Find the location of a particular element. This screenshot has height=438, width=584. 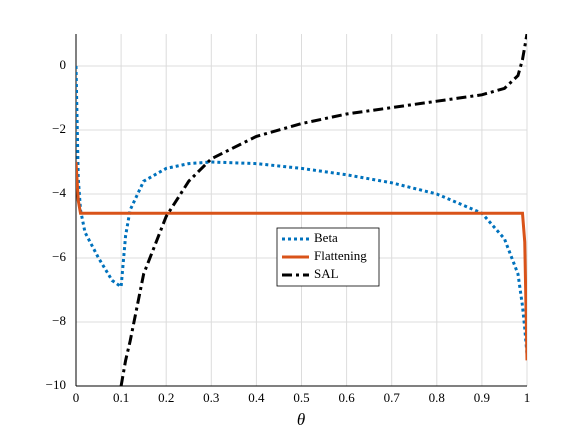

legend: Beta Flattening SAL is located at coordinates (328, 257).